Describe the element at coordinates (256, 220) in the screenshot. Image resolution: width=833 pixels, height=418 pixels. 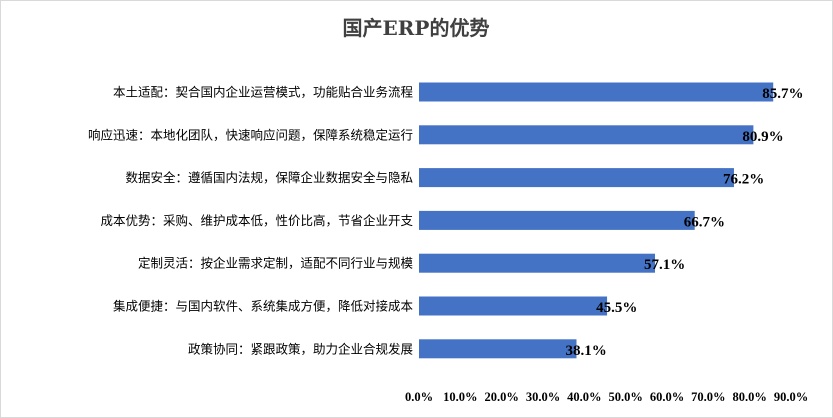
I see `category-label: 成本优势：采购、维护成本低，性价比高，节省企业开支` at that location.